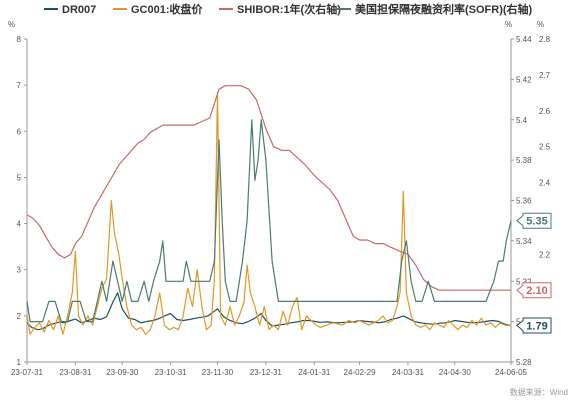  Describe the element at coordinates (19, 39) in the screenshot. I see `left-tick-label: 8` at that location.